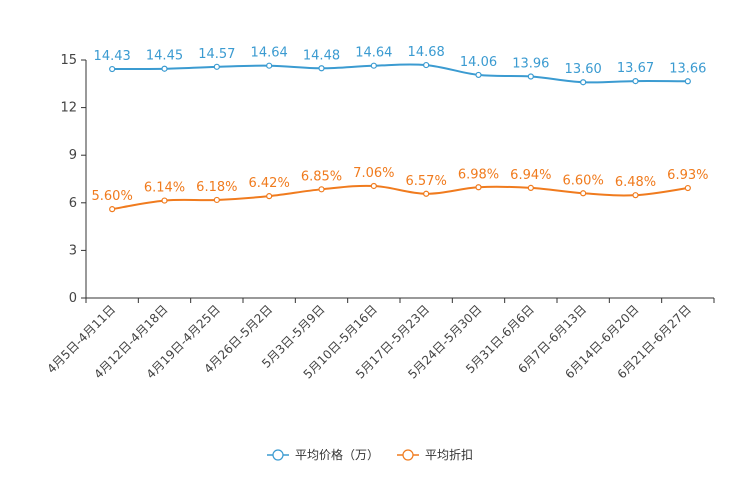 The image size is (744, 496). Describe the element at coordinates (321, 176) in the screenshot. I see `data-label: 6.85%` at that location.